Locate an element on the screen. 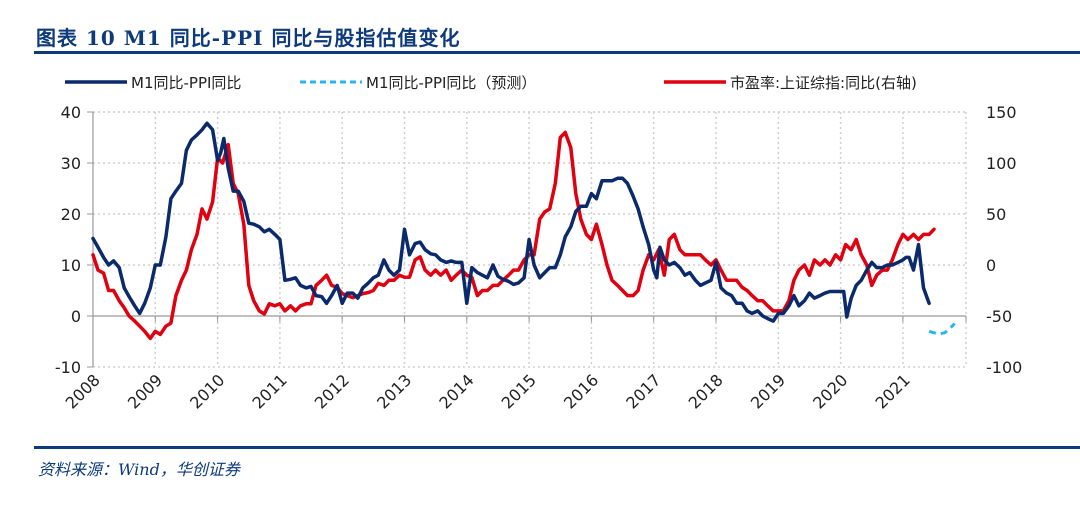  y-tick-label-right: -50 is located at coordinates (999, 316).